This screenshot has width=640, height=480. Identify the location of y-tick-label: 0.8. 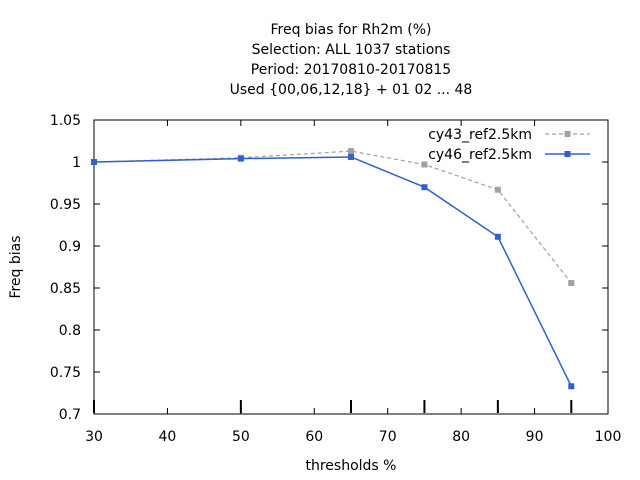
(70, 331).